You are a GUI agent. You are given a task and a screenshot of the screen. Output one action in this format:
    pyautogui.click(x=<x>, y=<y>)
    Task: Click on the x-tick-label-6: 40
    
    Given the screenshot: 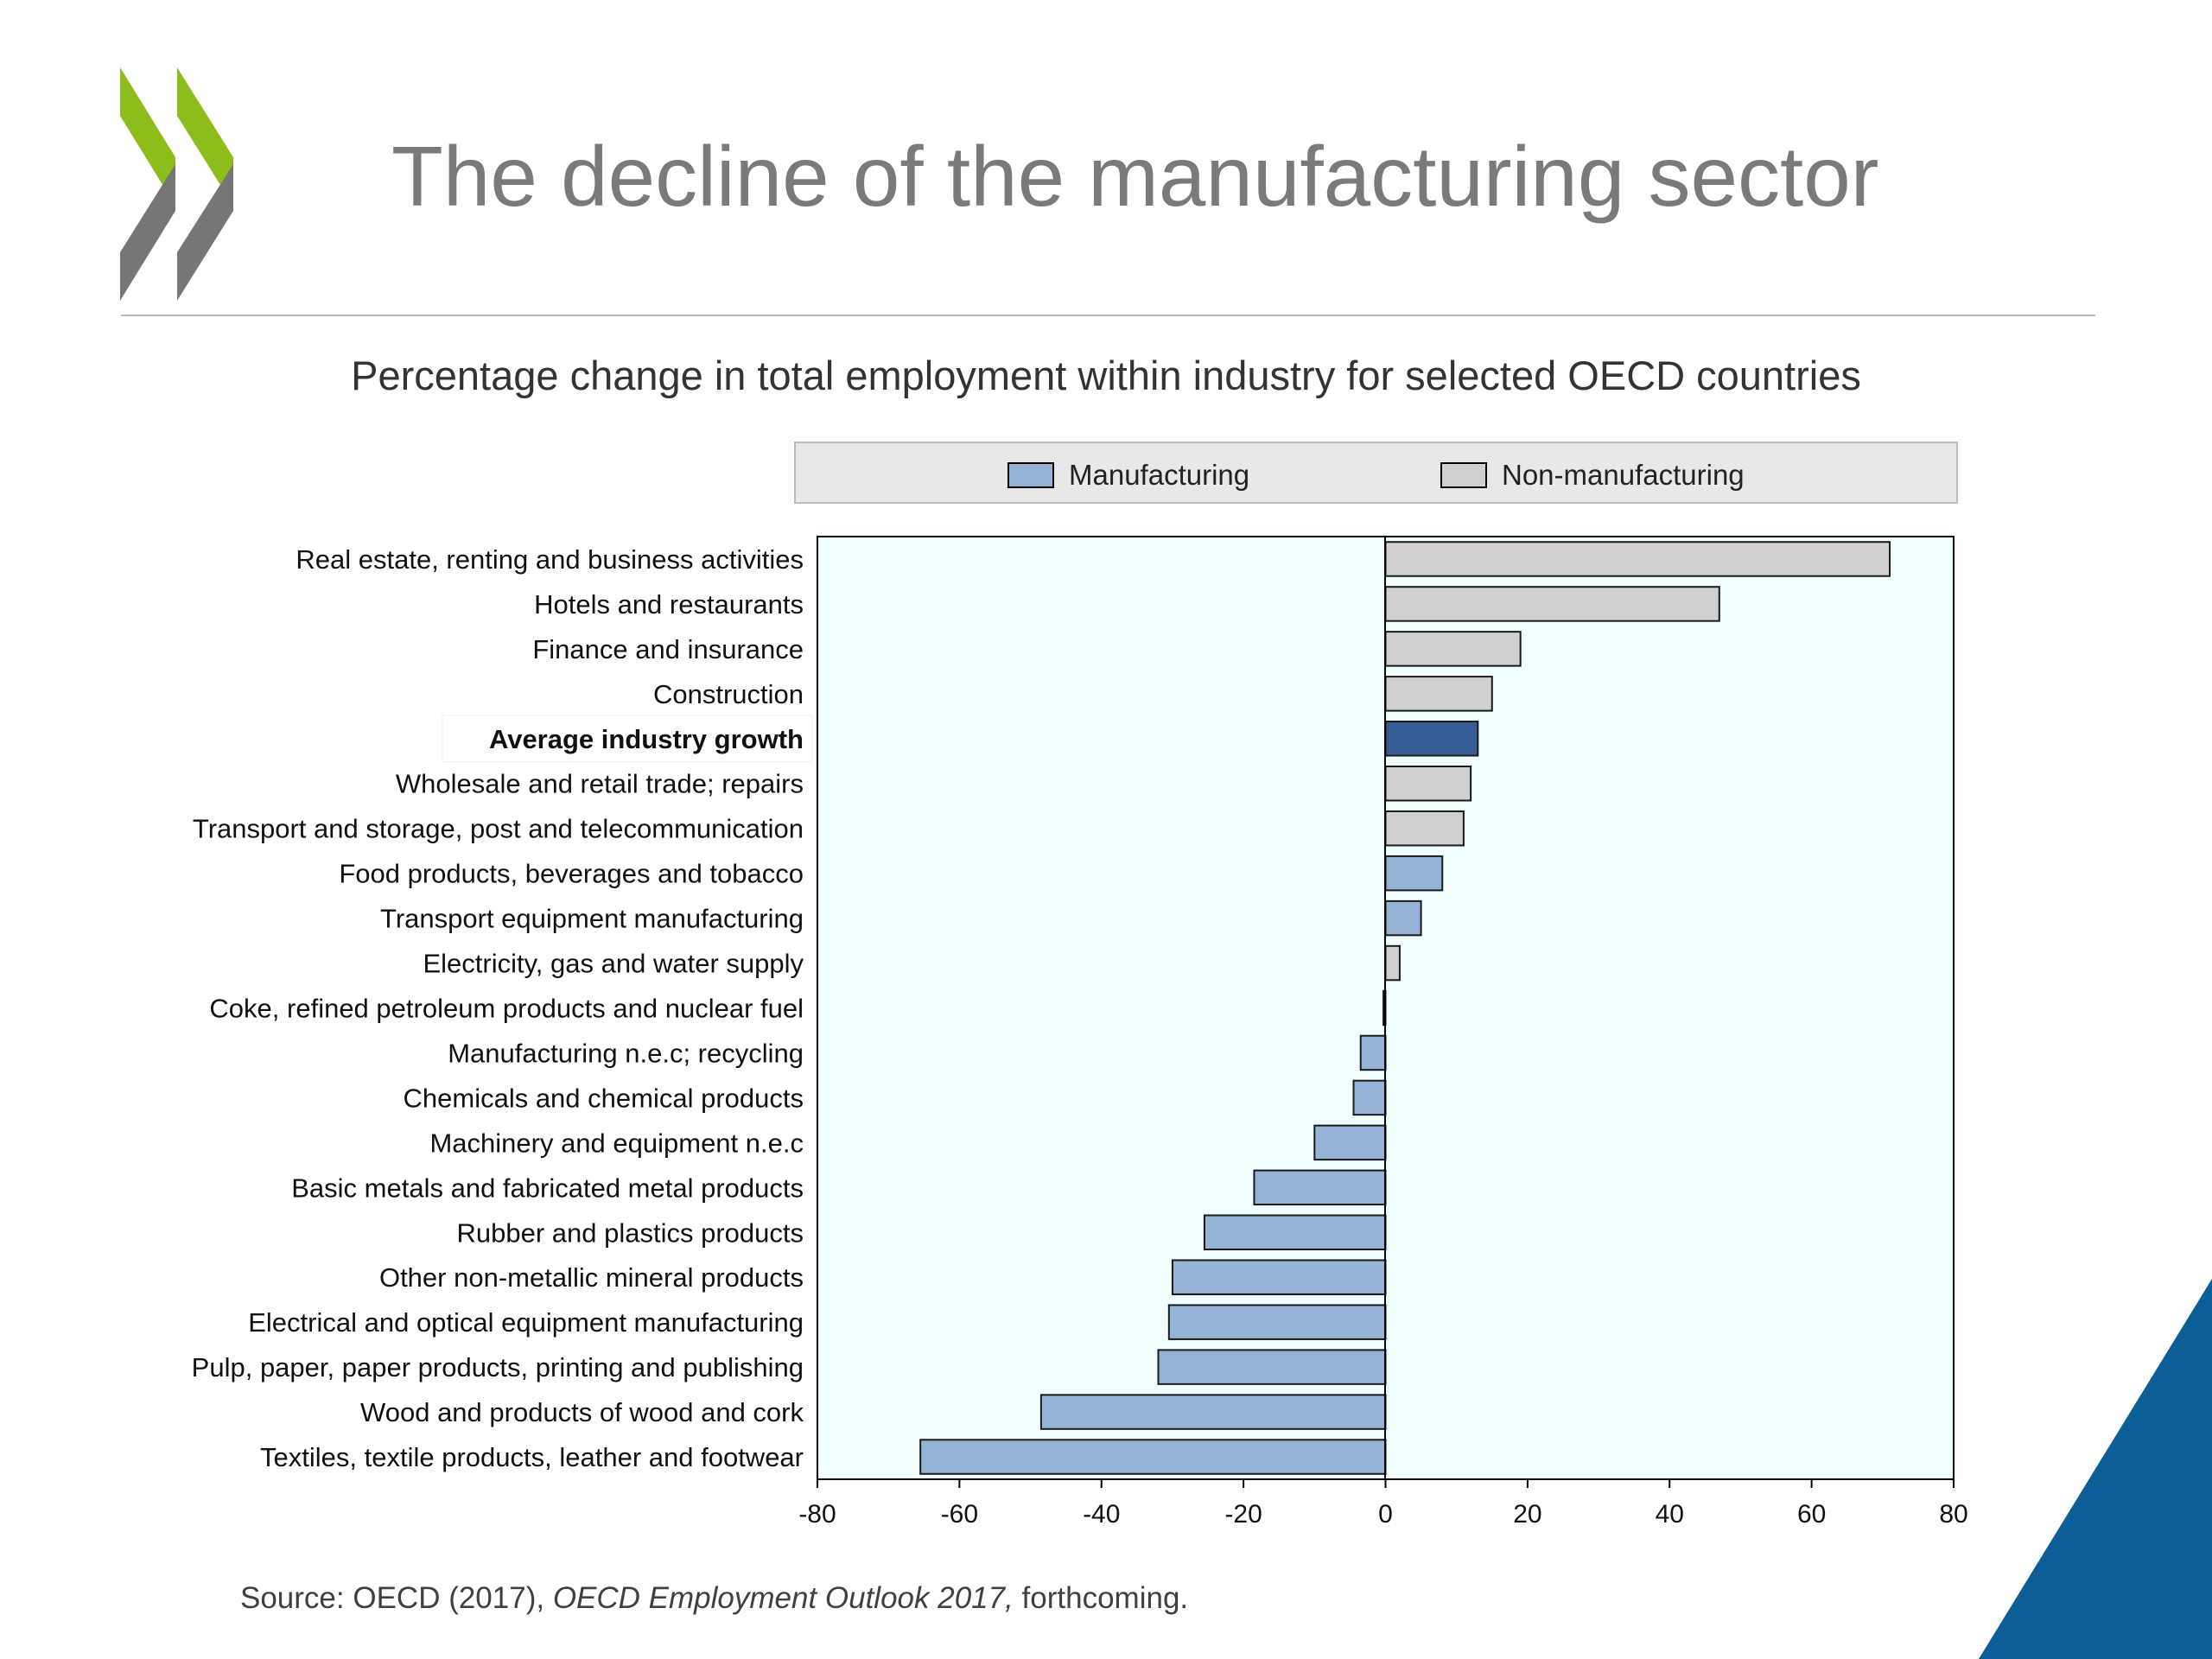 What is the action you would take?
    pyautogui.click(x=1670, y=1514)
    